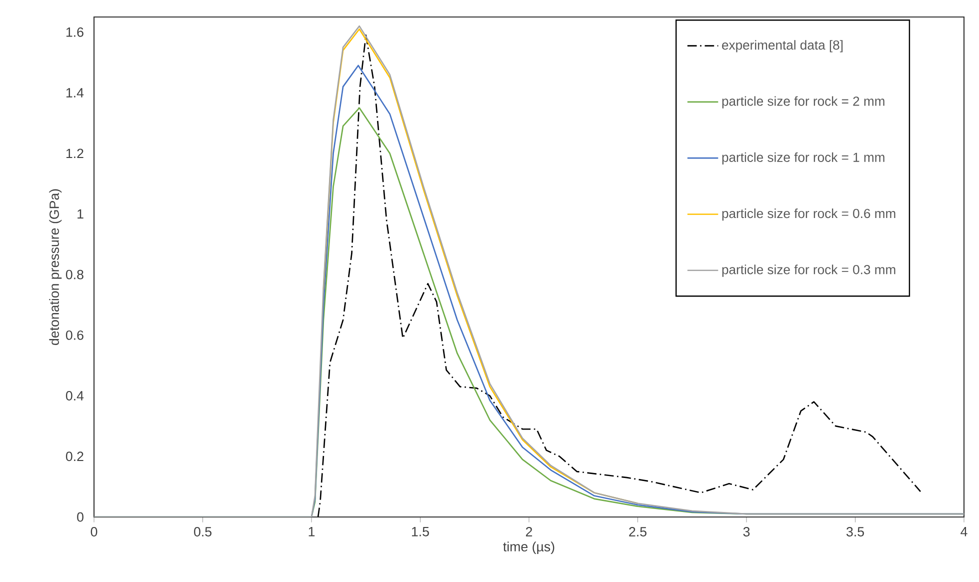 This screenshot has width=979, height=582. Describe the element at coordinates (803, 158) in the screenshot. I see `legend-label: particle size for rock = 1 mm` at that location.